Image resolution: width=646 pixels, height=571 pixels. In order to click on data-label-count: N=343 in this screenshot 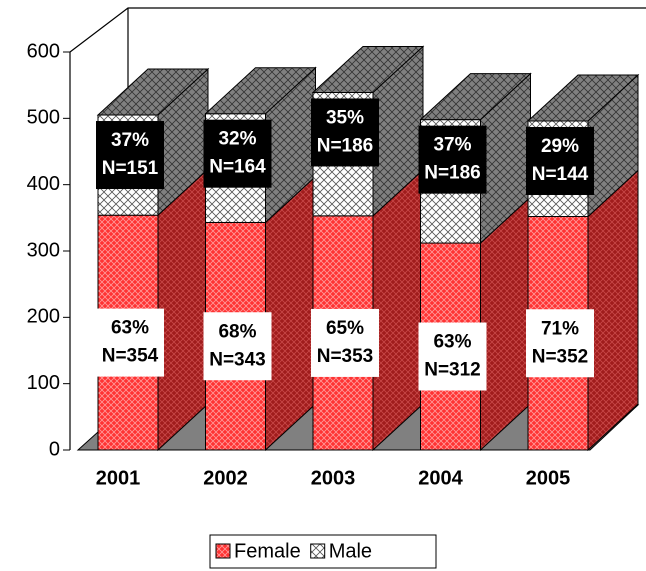, I will do `click(237, 359)`.